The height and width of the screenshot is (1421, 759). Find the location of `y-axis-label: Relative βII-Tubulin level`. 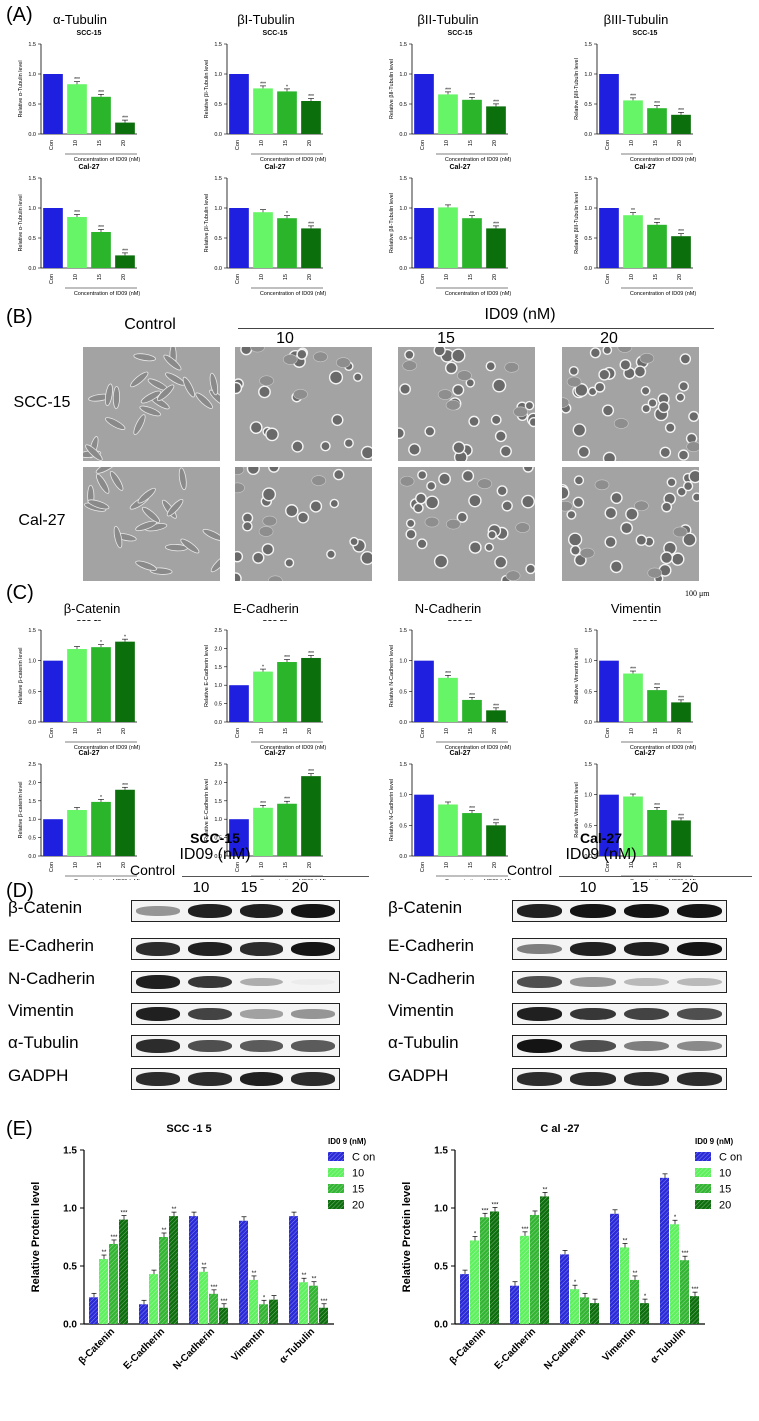

y-axis-label: Relative βII-Tubulin level is located at coordinates (392, 223).